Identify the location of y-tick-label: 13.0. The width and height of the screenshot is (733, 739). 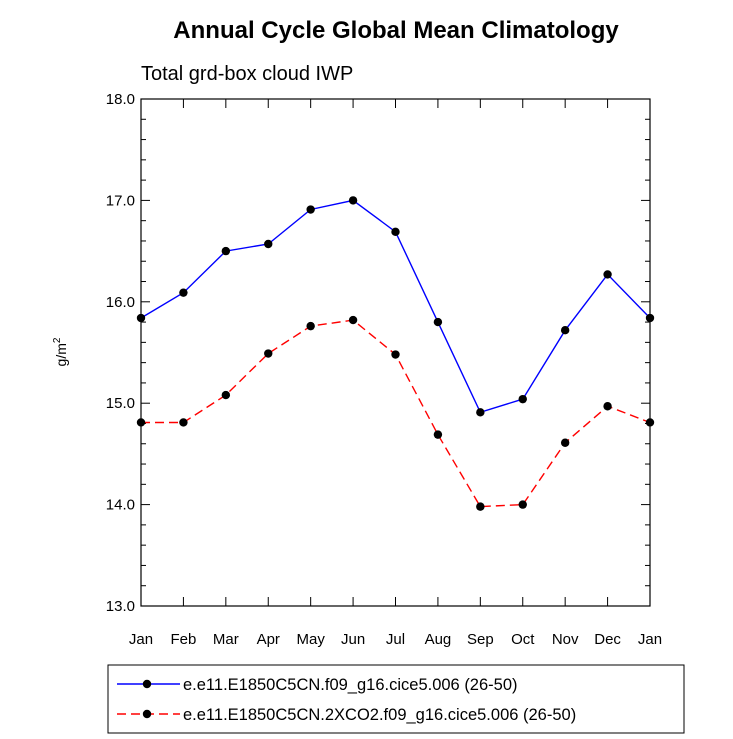
(120, 606).